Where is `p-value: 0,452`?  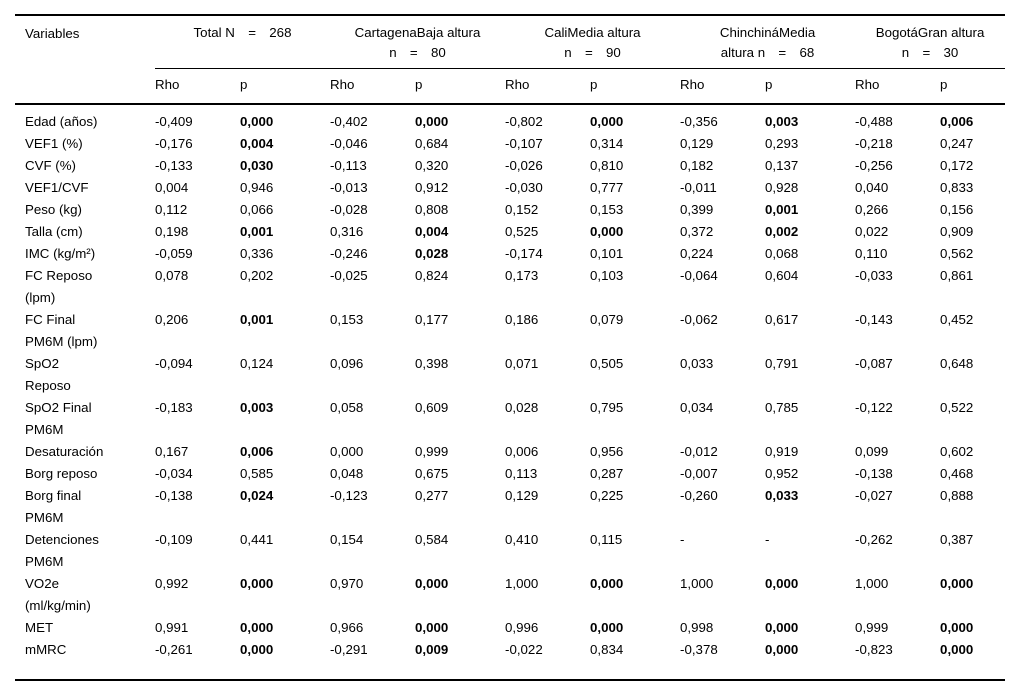
p-value: 0,452 is located at coordinates (957, 319).